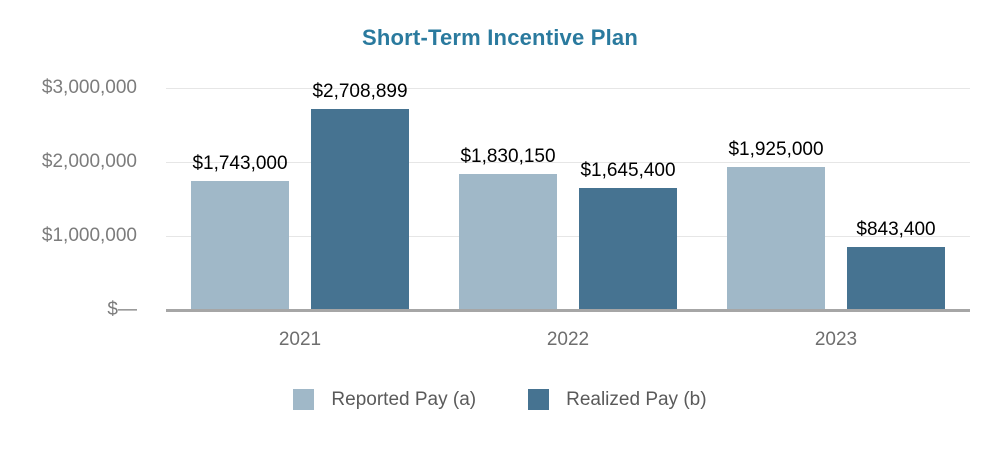  Describe the element at coordinates (508, 157) in the screenshot. I see `bar-value-label: $1,830,150` at that location.